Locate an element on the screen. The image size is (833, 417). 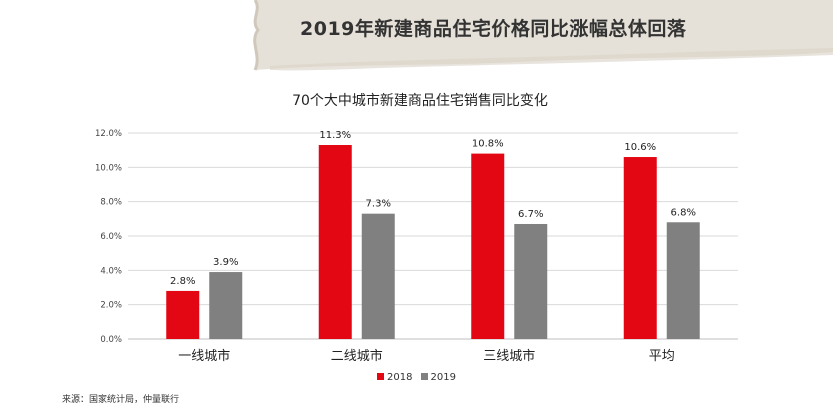
y-tick-label: 8.0% is located at coordinates (111, 203).